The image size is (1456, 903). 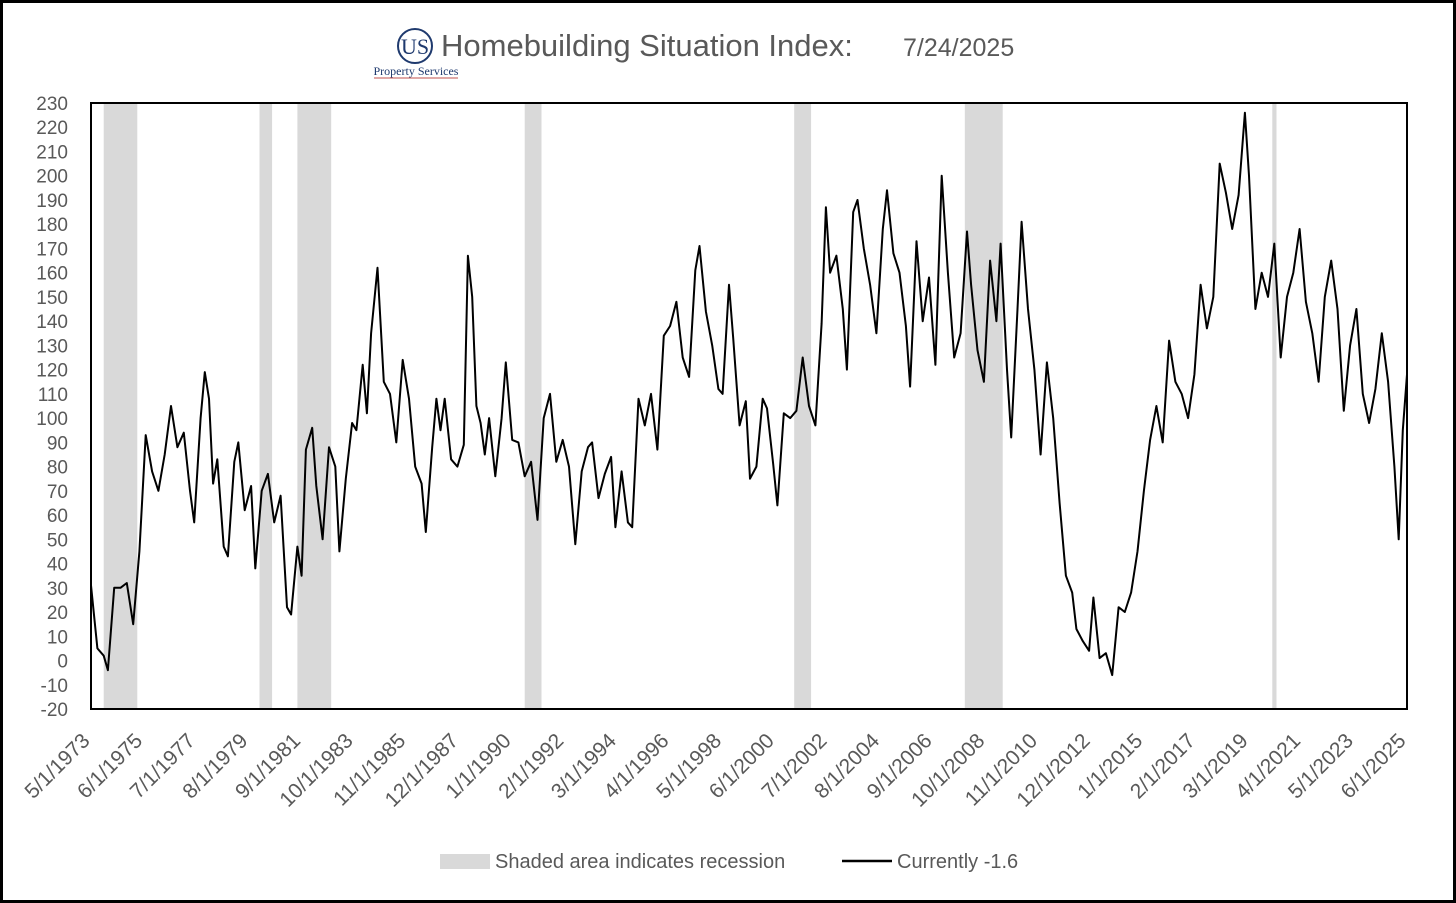 What do you see at coordinates (647, 45) in the screenshot?
I see `chart-title: Homebuilding Situation Index:` at bounding box center [647, 45].